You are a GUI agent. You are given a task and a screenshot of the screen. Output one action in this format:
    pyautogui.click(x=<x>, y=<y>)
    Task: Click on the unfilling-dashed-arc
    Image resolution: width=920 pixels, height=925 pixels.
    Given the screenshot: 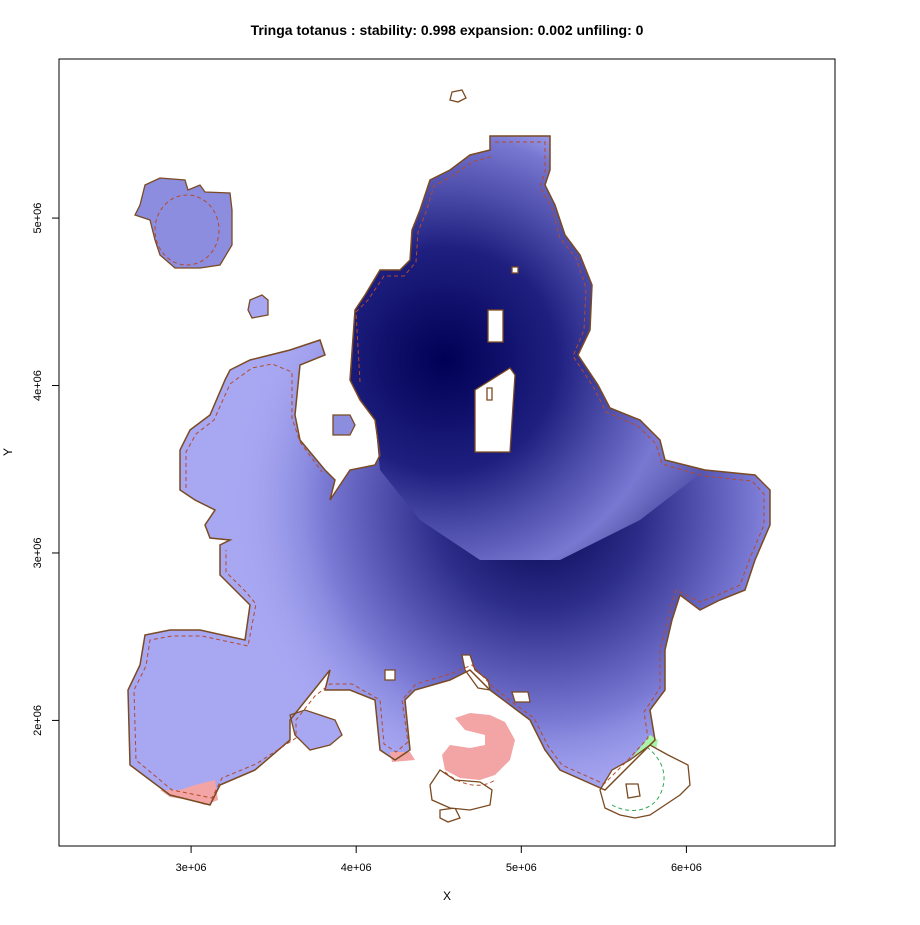 What is the action you would take?
    pyautogui.click(x=470, y=778)
    